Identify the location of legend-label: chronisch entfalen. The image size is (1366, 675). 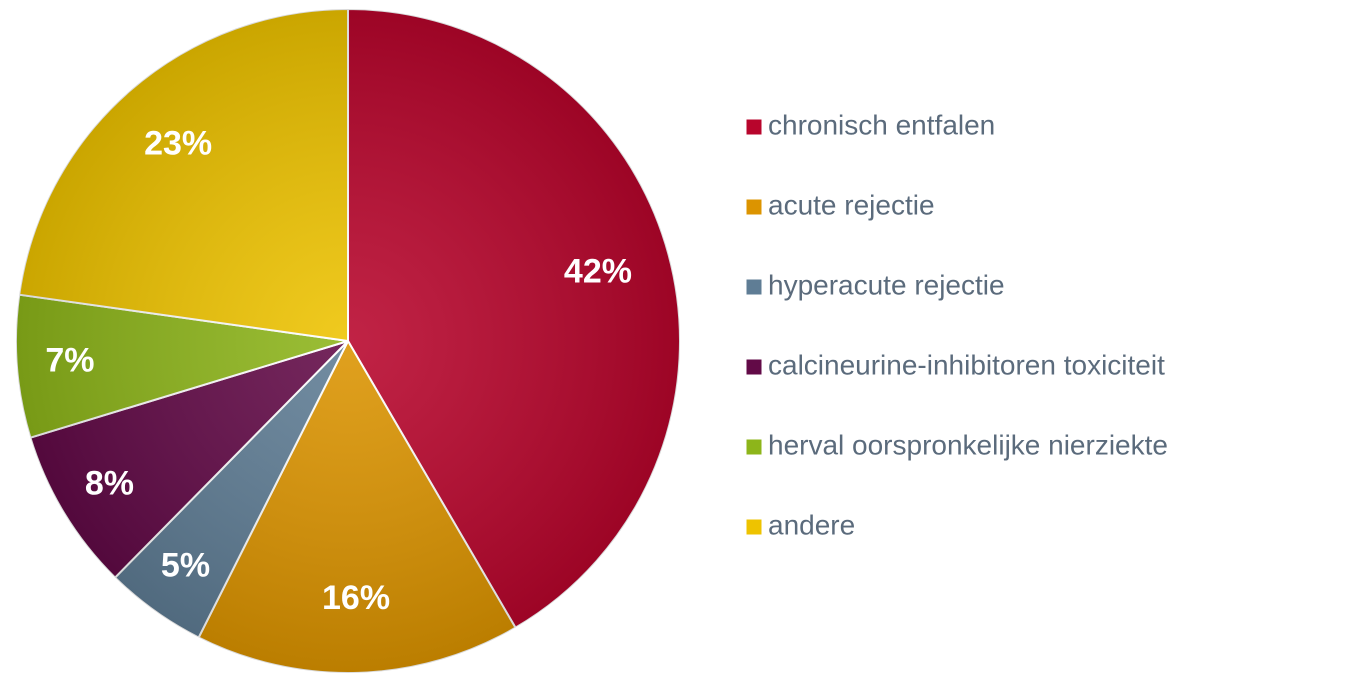
(881, 124).